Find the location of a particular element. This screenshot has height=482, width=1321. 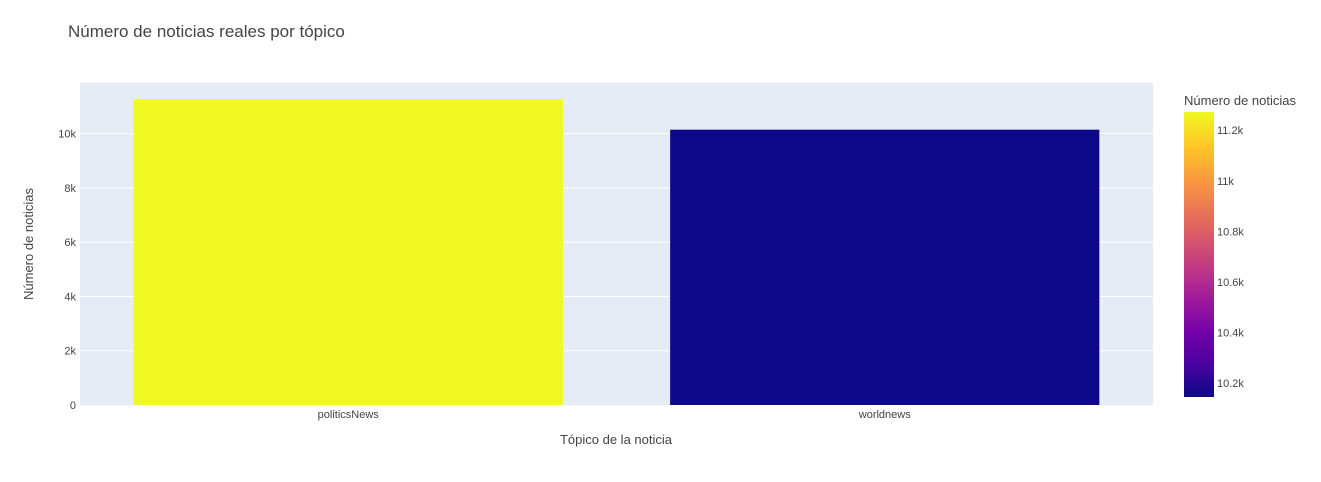

x-tick-label: worldnews is located at coordinates (884, 415).